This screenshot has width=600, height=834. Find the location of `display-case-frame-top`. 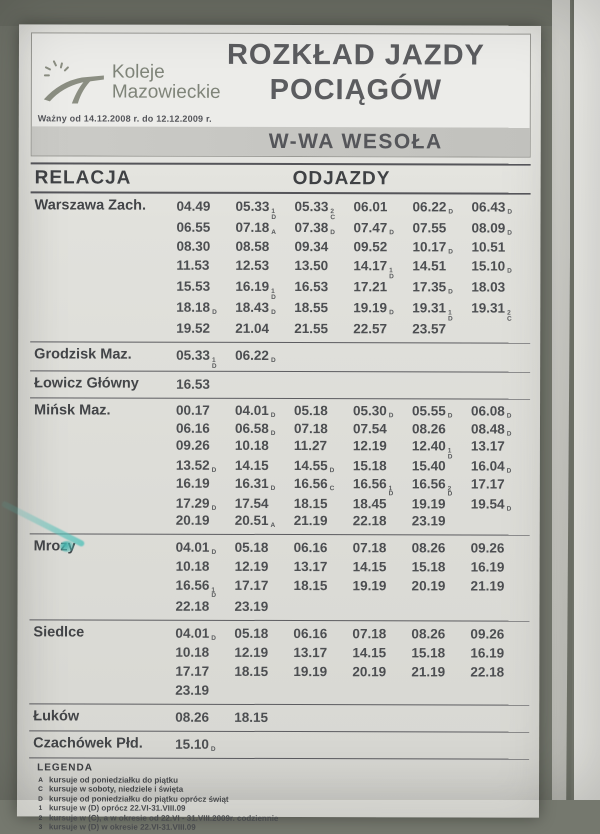

display-case-frame-top is located at coordinates (279, 13).